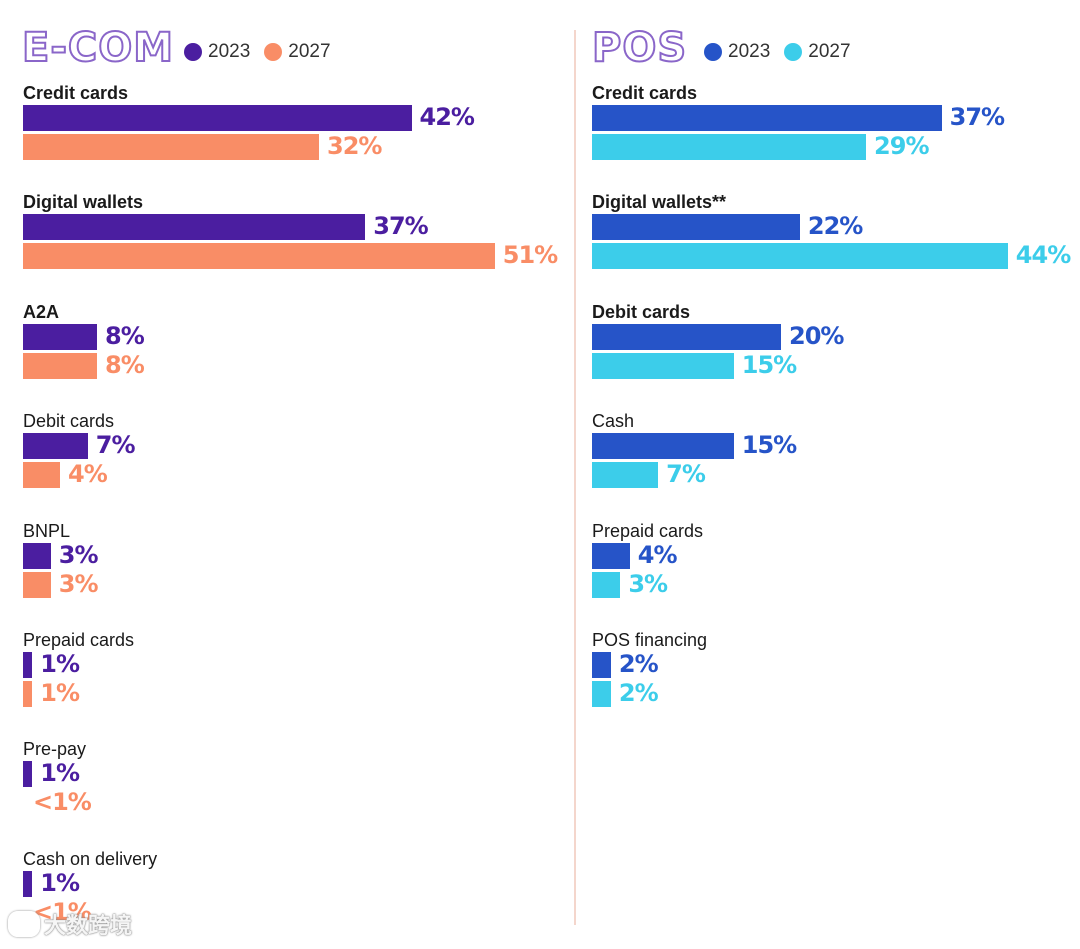  What do you see at coordinates (650, 640) in the screenshot?
I see `pos-category-label: POS financing` at bounding box center [650, 640].